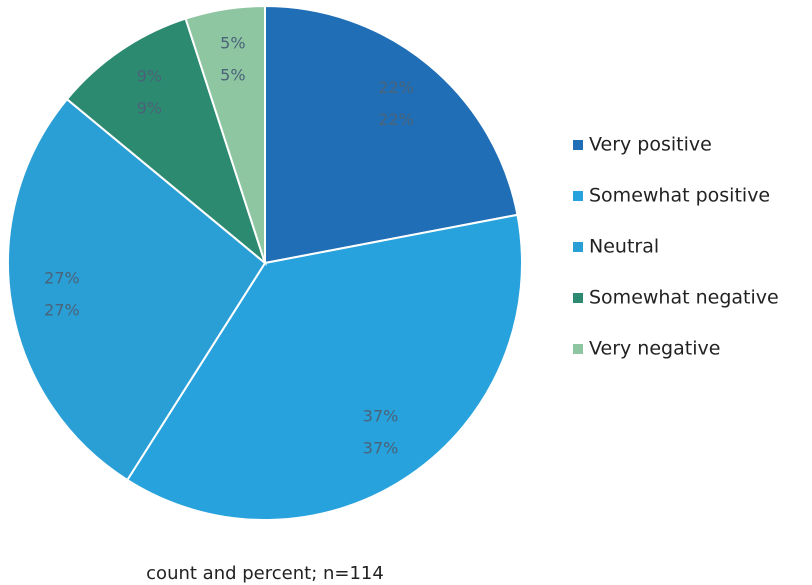 The width and height of the screenshot is (812, 585). Describe the element at coordinates (684, 298) in the screenshot. I see `legend-label: Somewhat negative` at that location.